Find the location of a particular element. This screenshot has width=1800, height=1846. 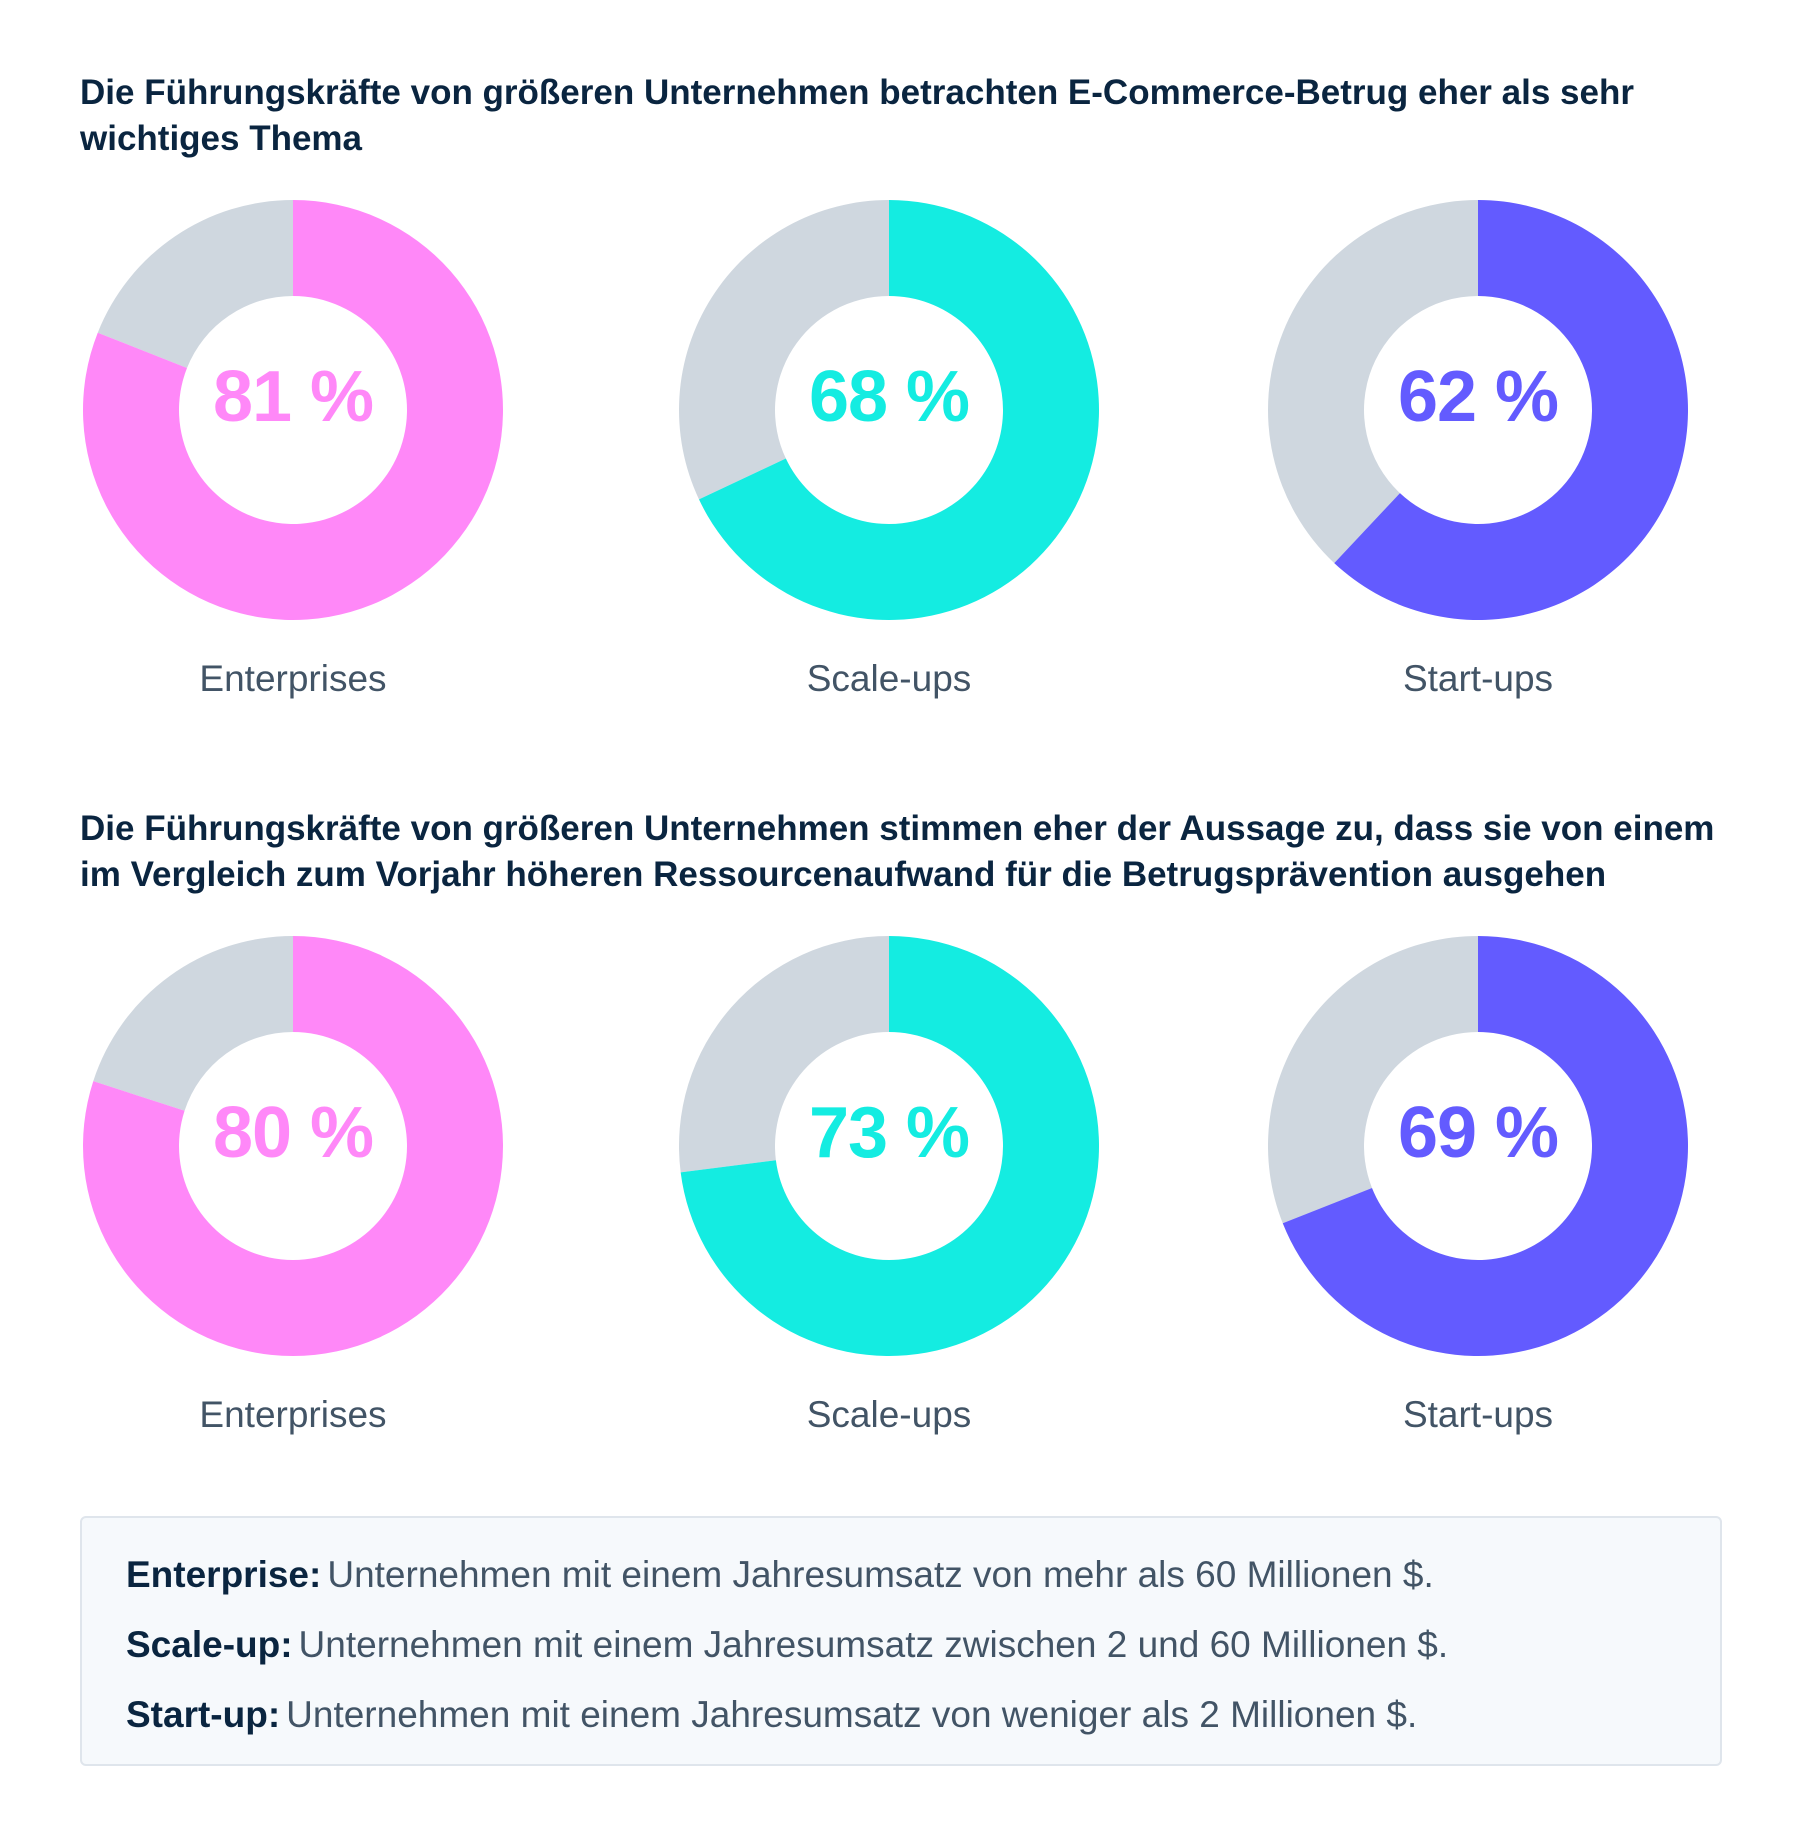

donut-chart-scaleups-importance: 68 % Scale-ups is located at coordinates (889, 460).